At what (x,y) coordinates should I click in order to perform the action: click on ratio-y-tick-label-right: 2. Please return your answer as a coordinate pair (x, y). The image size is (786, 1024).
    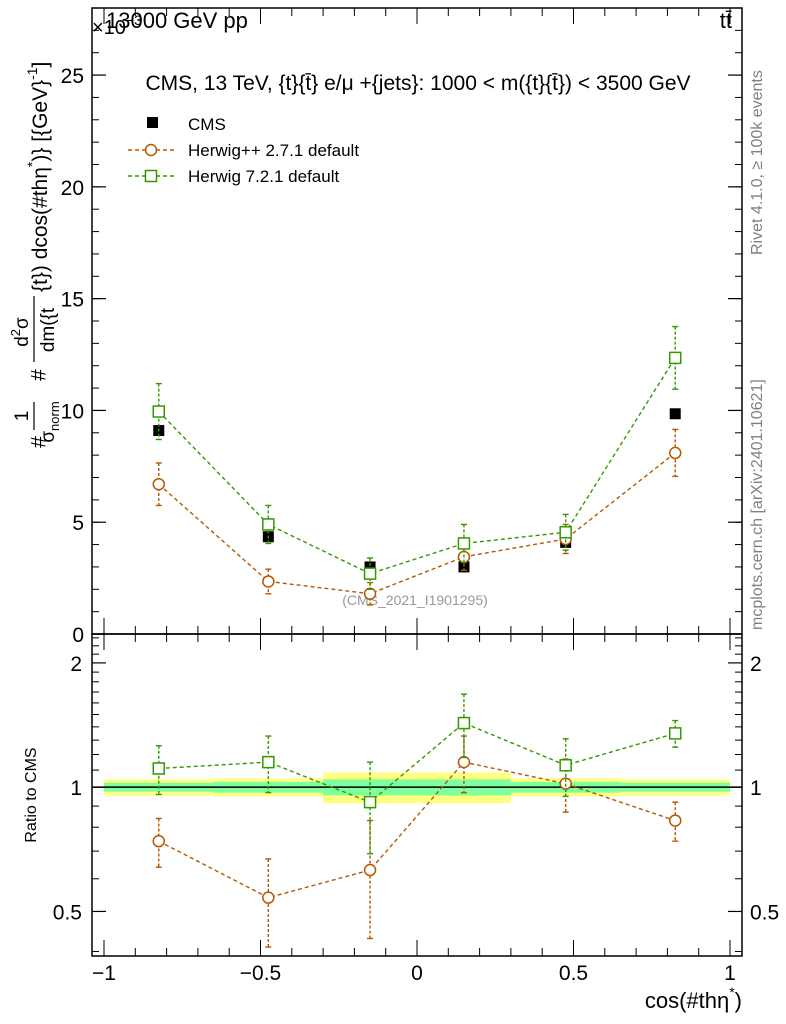
    Looking at the image, I should click on (756, 664).